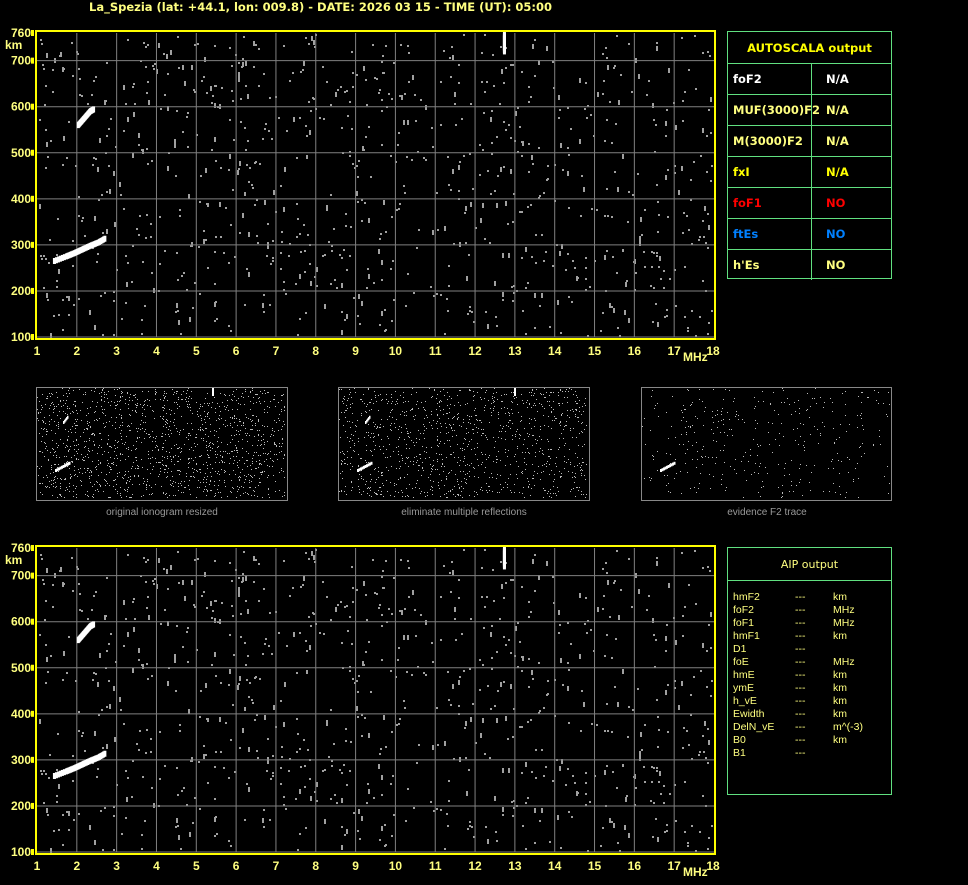 This screenshot has width=968, height=885. I want to click on thumbnail-eliminate-multiple, so click(464, 444).